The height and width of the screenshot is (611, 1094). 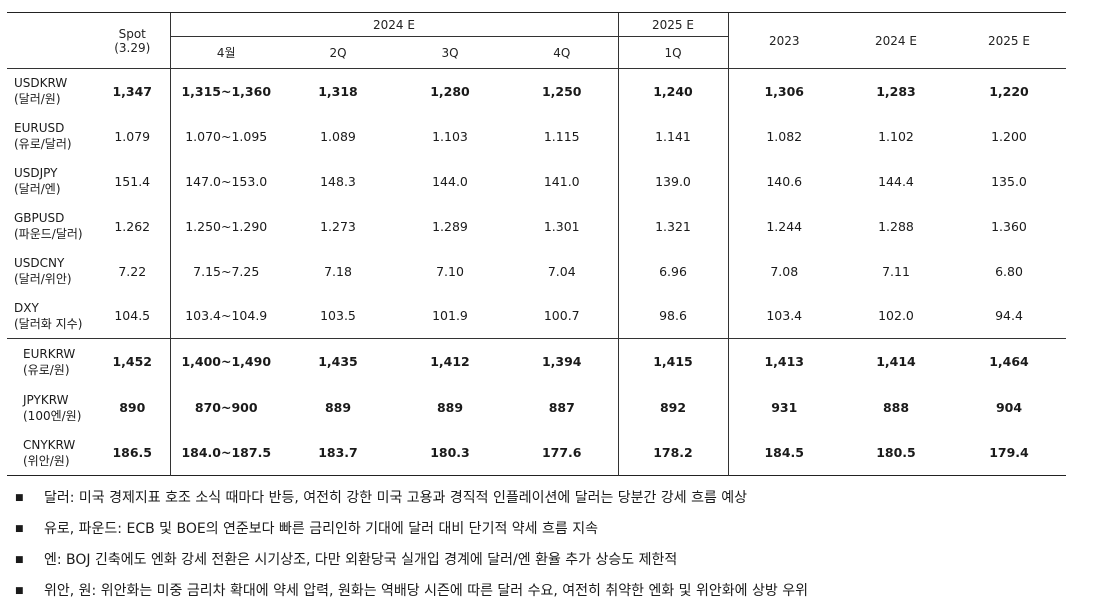 What do you see at coordinates (338, 226) in the screenshot?
I see `cell-2q: 1.273` at bounding box center [338, 226].